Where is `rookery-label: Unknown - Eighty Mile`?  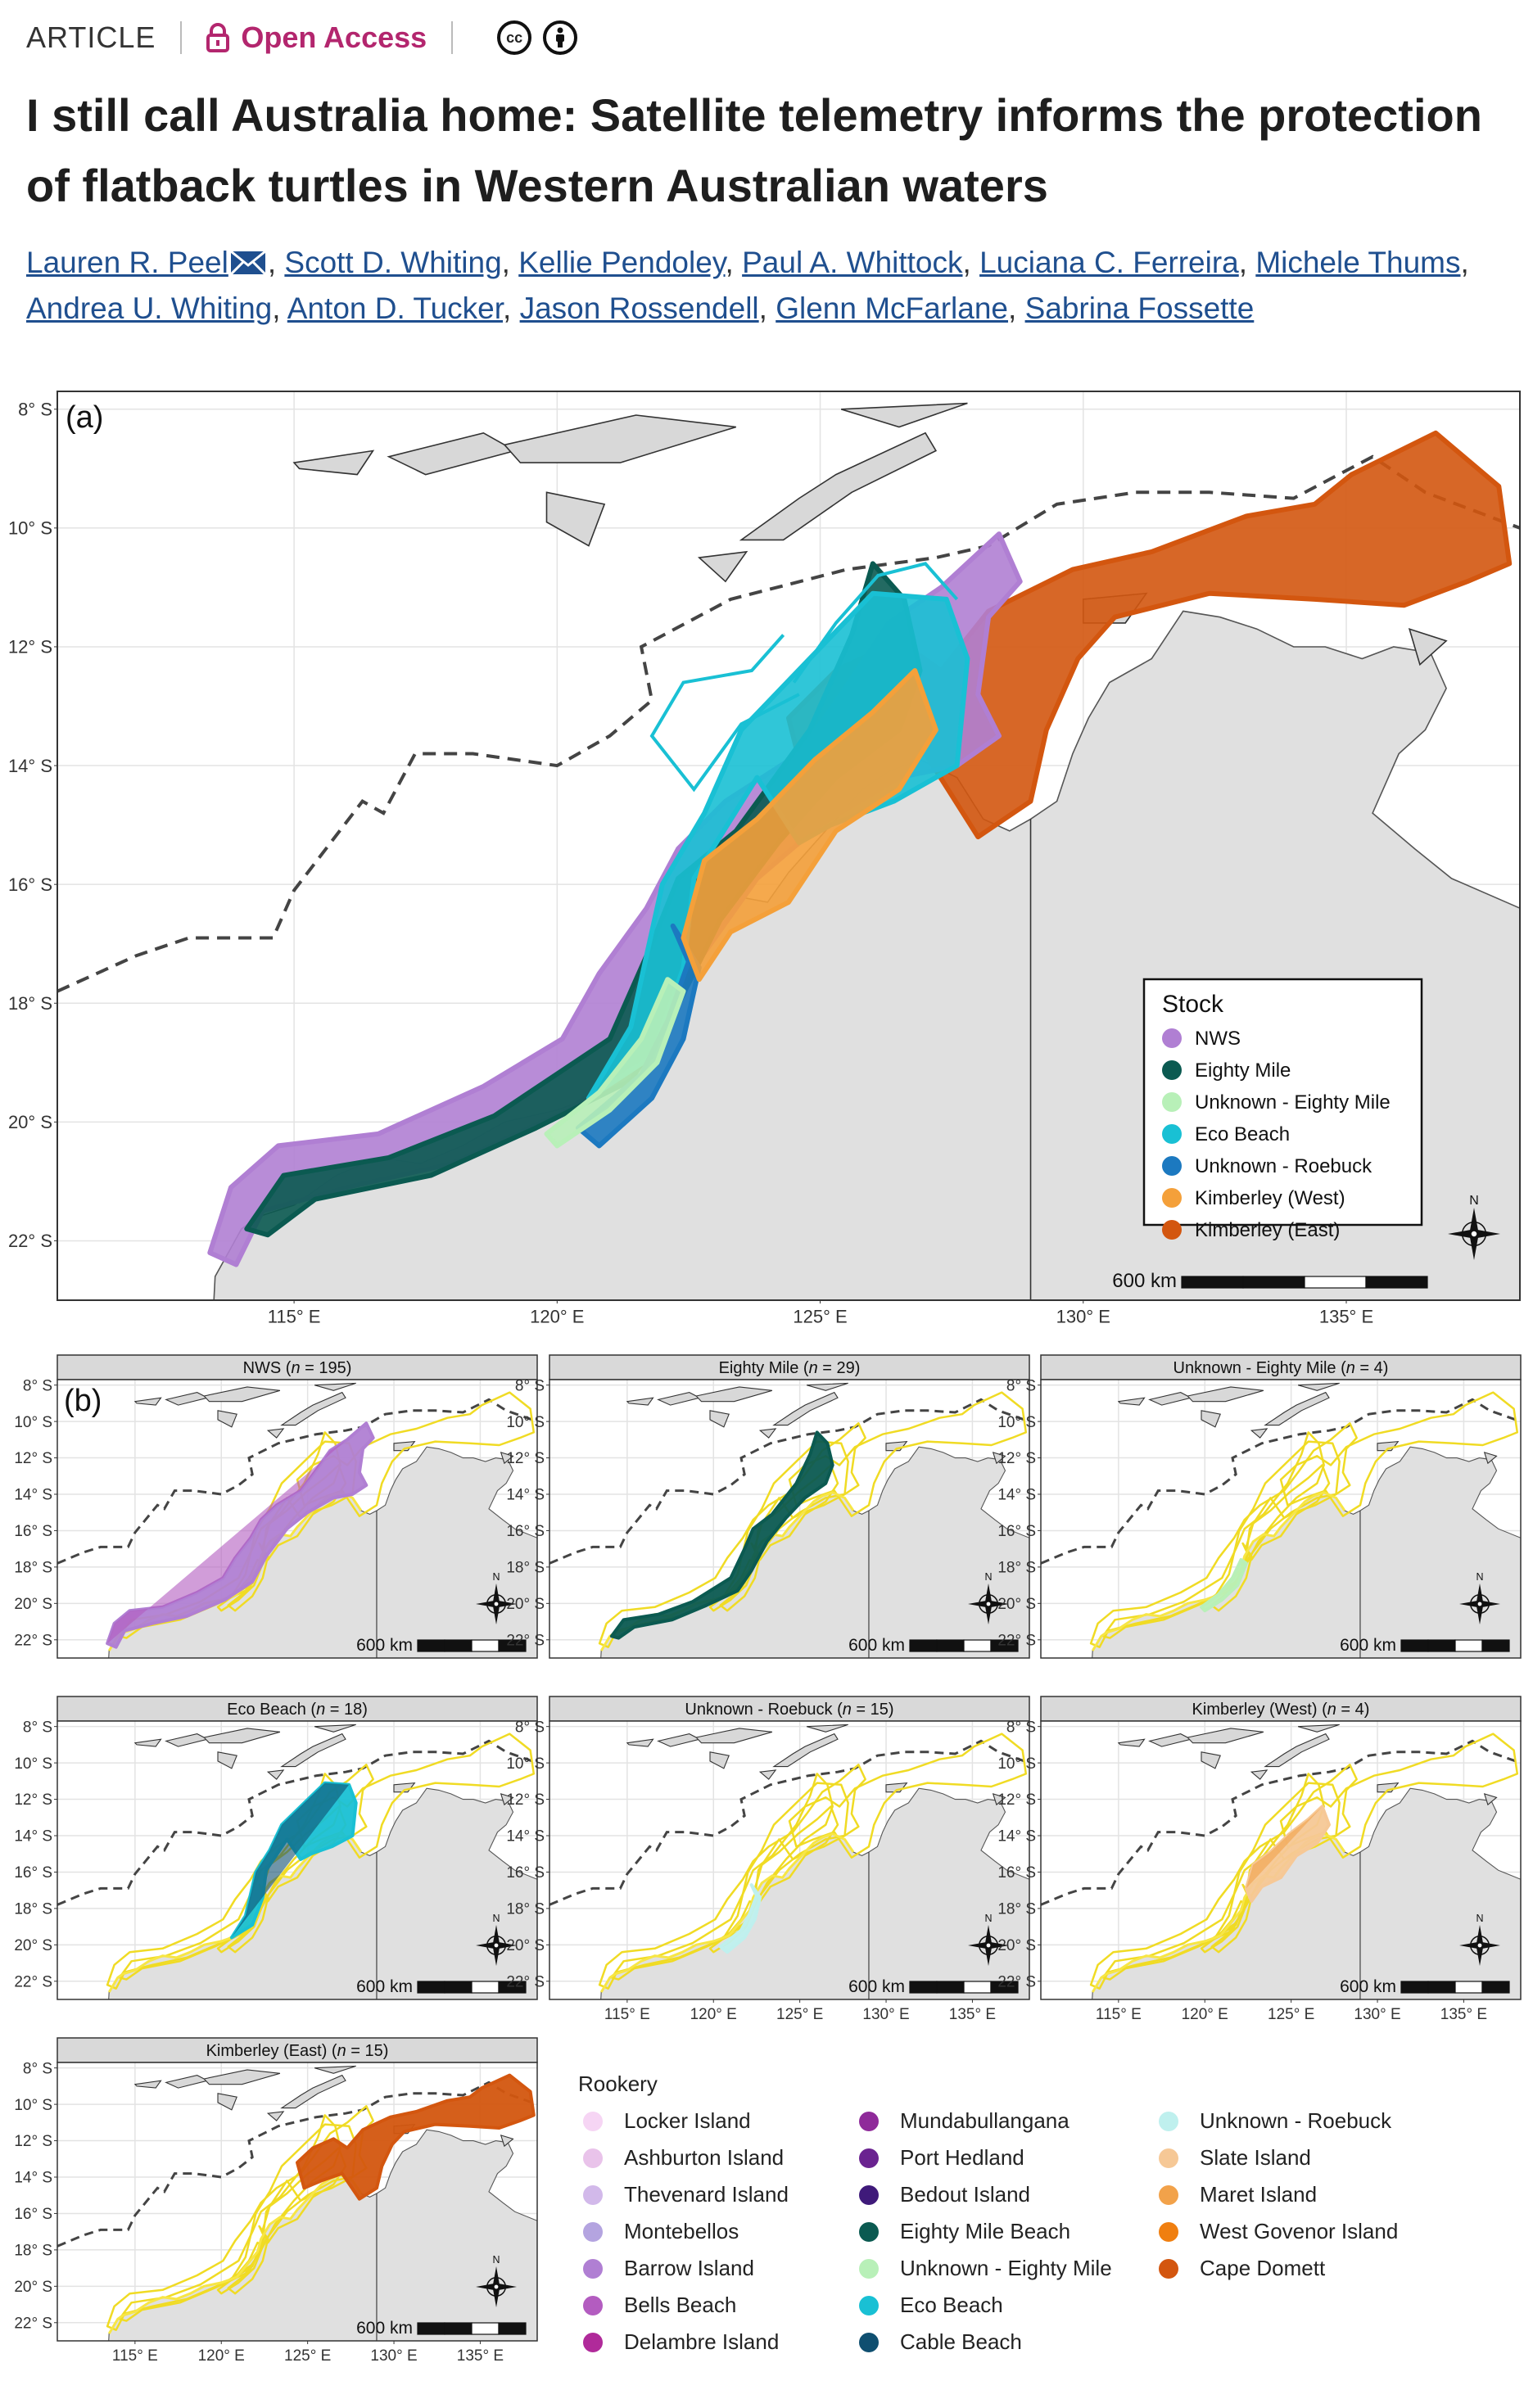
rookery-label: Unknown - Eighty Mile is located at coordinates (1006, 2268).